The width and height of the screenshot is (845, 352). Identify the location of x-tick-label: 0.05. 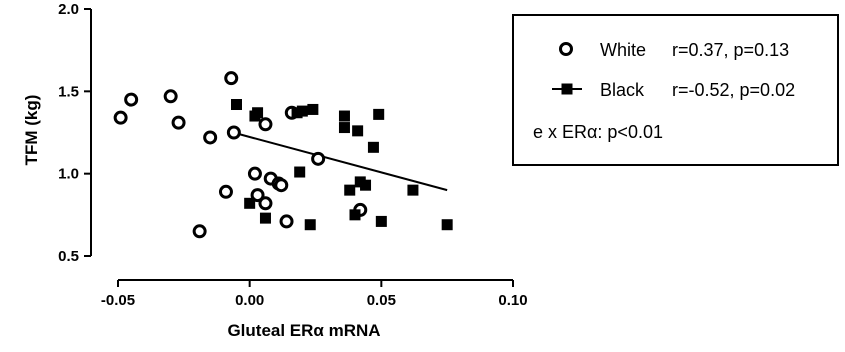
(381, 300).